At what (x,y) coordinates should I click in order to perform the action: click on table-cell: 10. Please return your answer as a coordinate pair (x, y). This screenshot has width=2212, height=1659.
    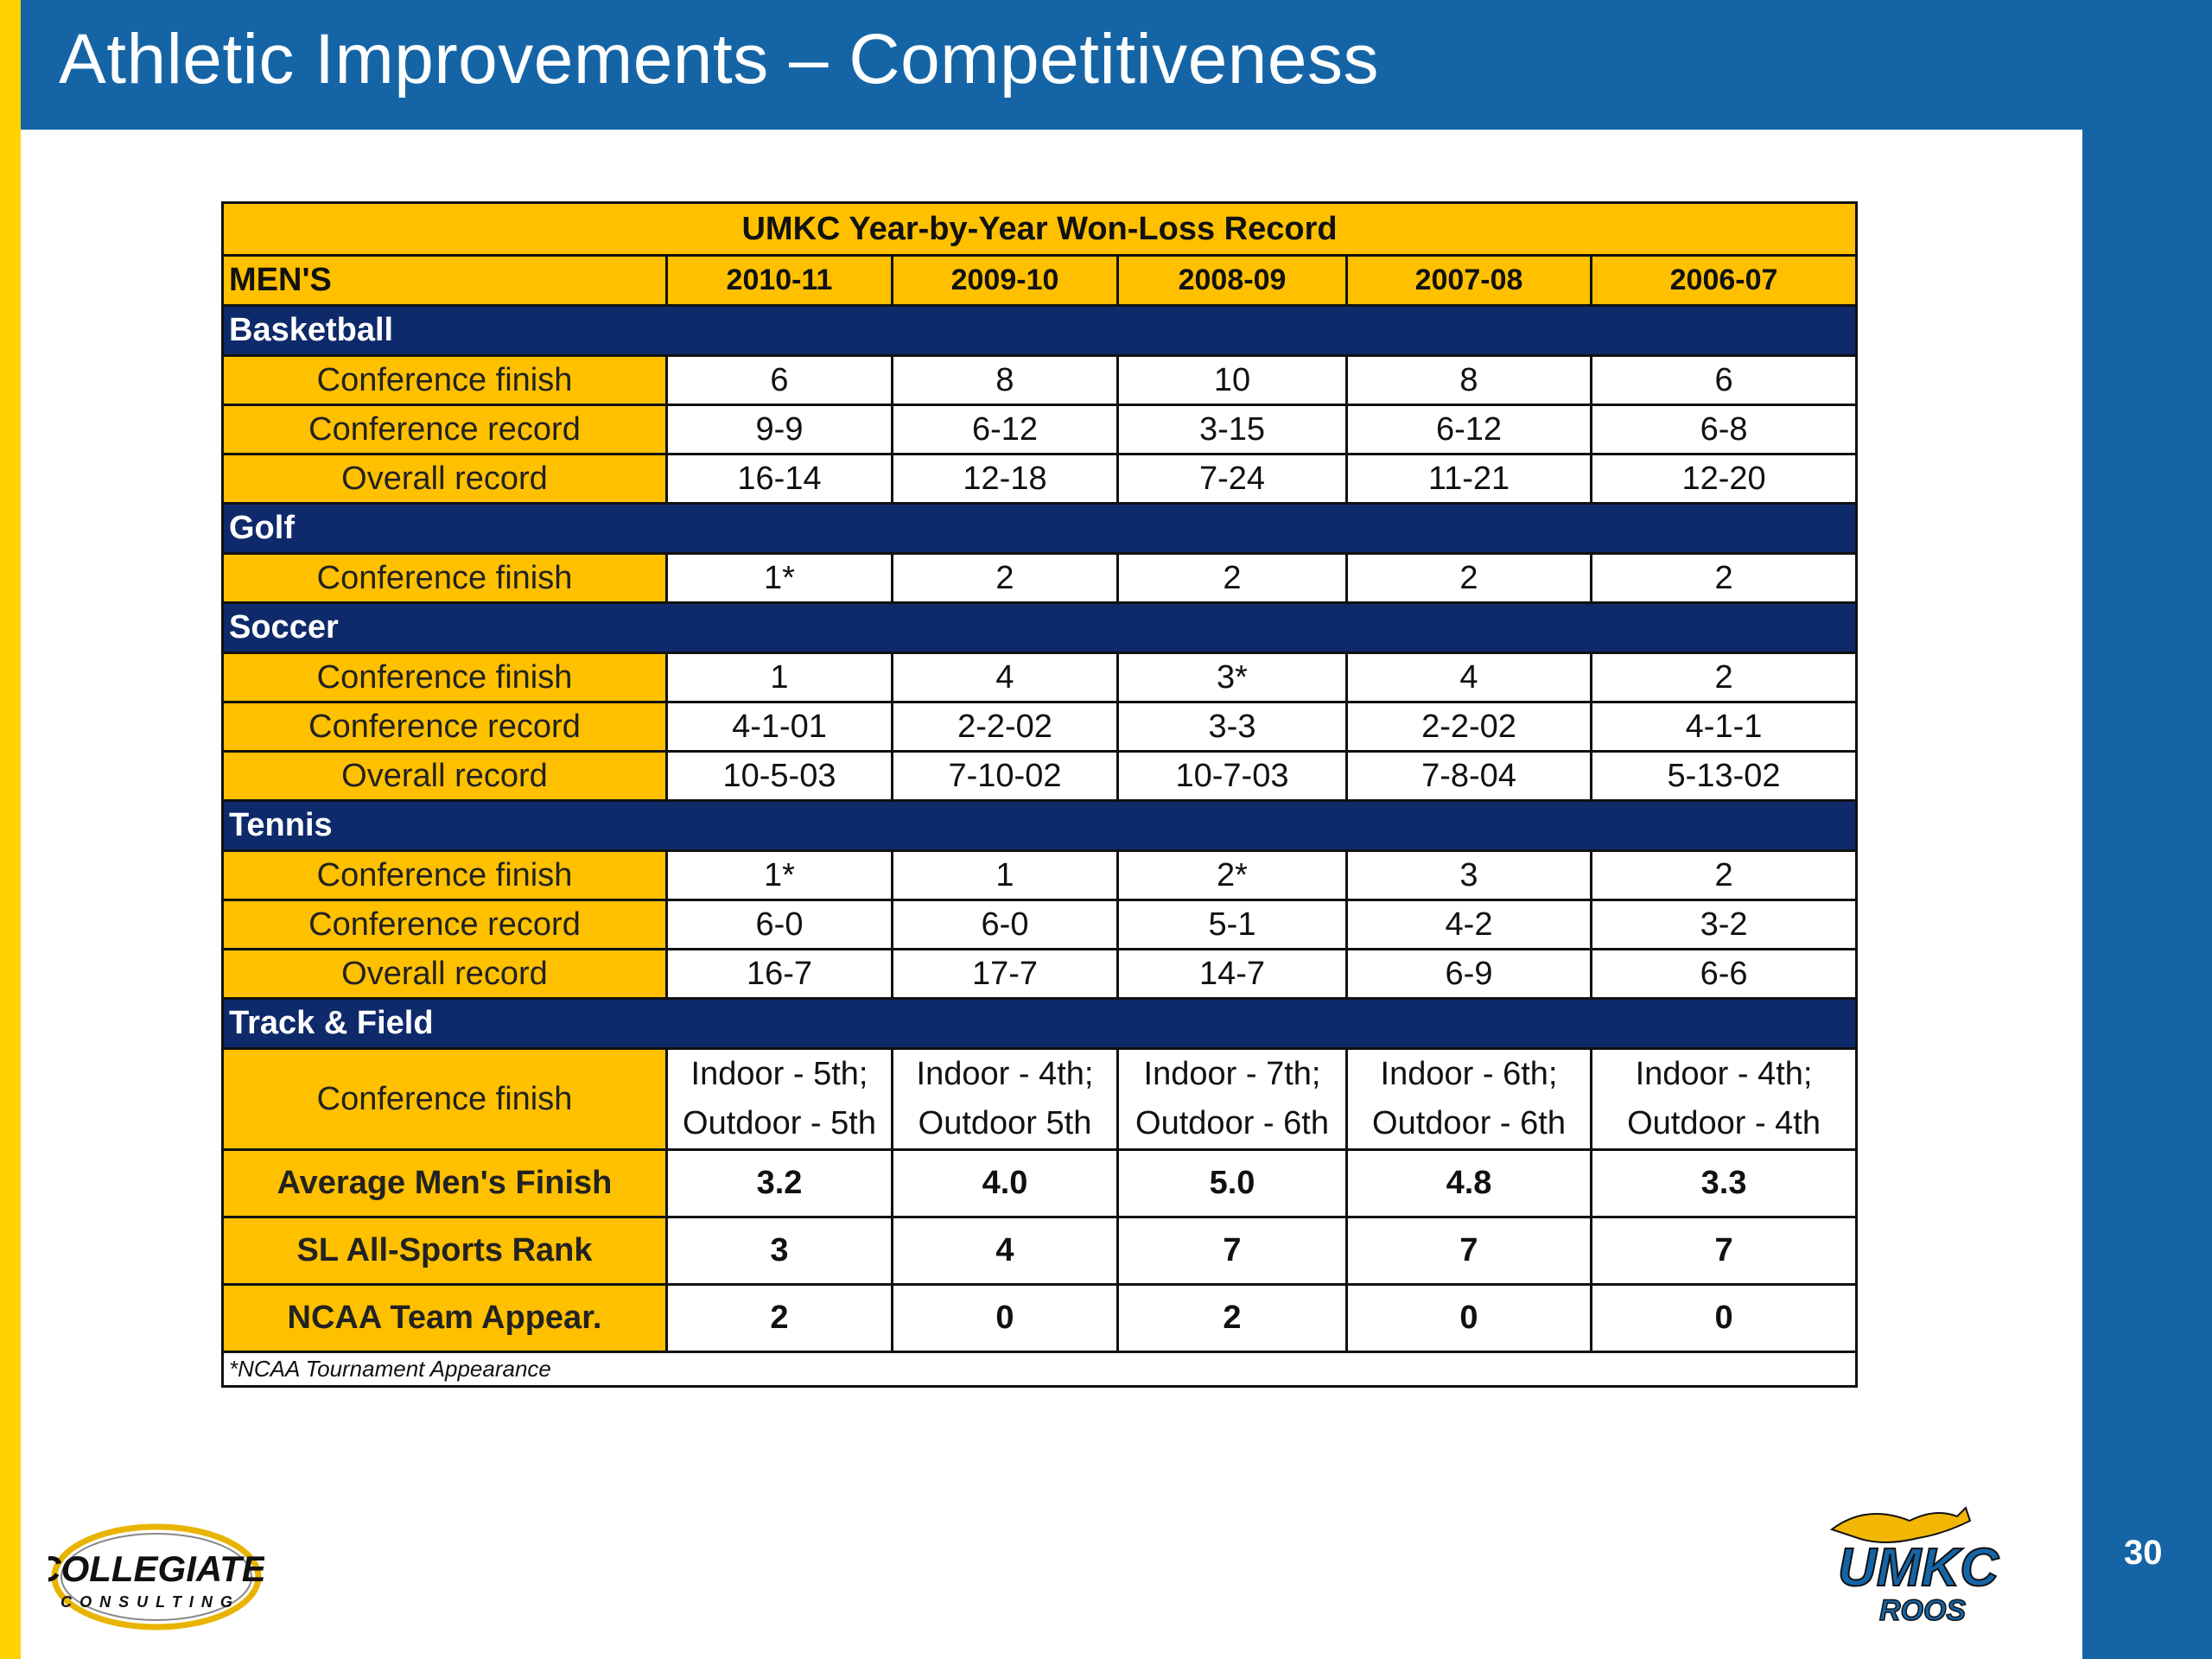
    Looking at the image, I should click on (1232, 380).